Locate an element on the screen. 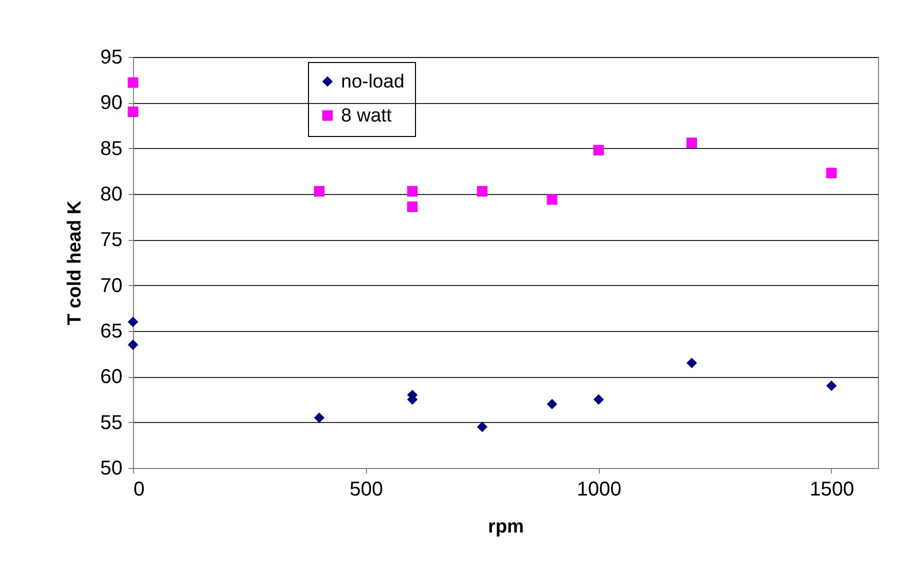 The width and height of the screenshot is (905, 584). legend-label: no-load is located at coordinates (372, 82).